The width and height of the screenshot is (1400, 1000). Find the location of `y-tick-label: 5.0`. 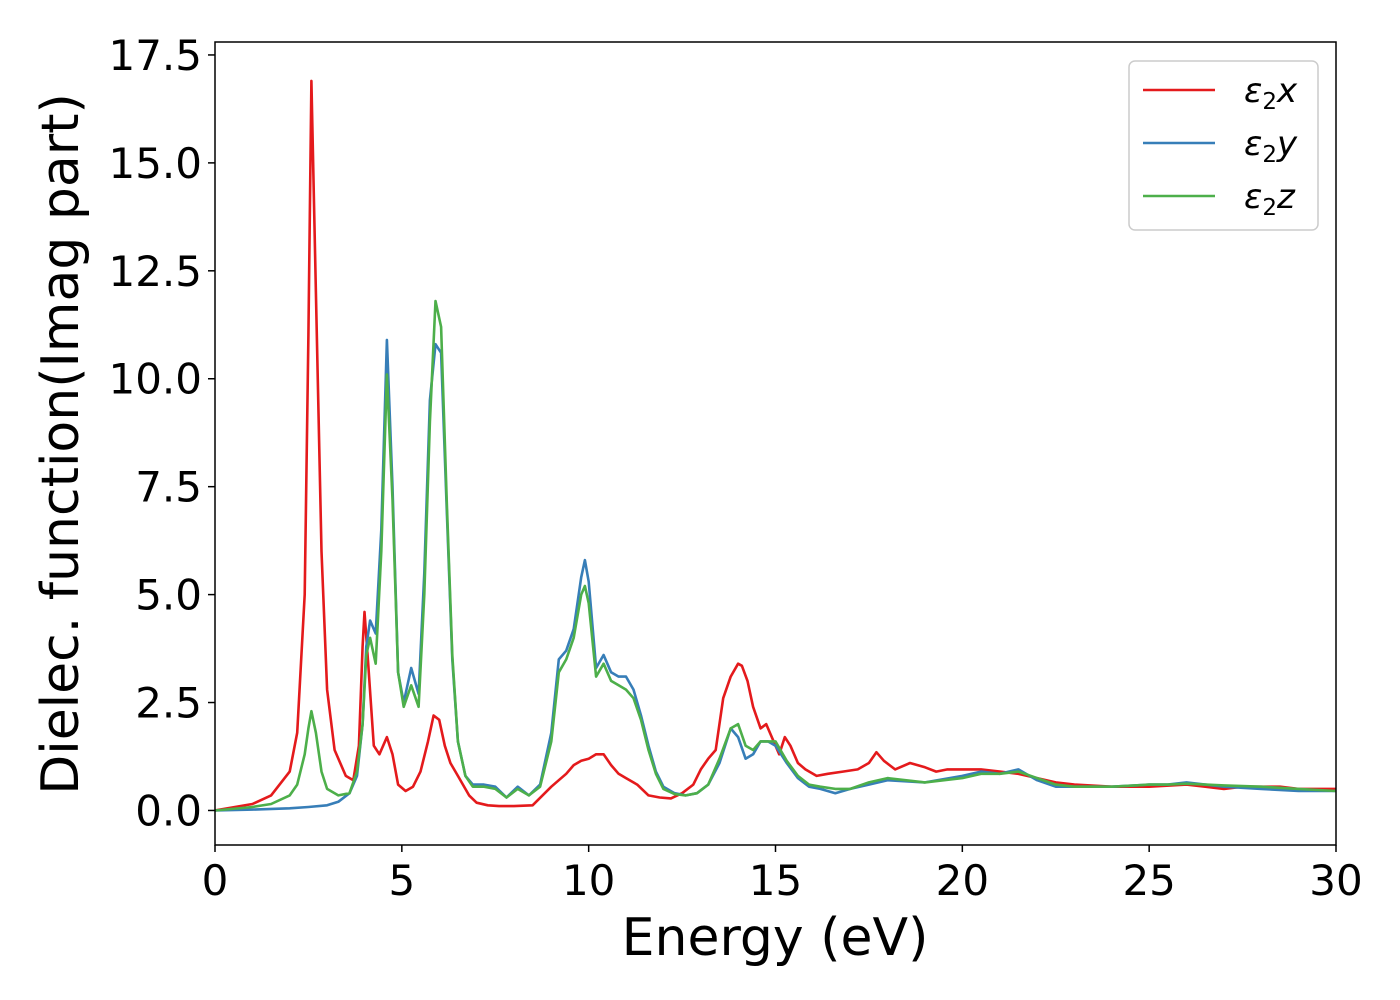

y-tick-label: 5.0 is located at coordinates (168, 595).